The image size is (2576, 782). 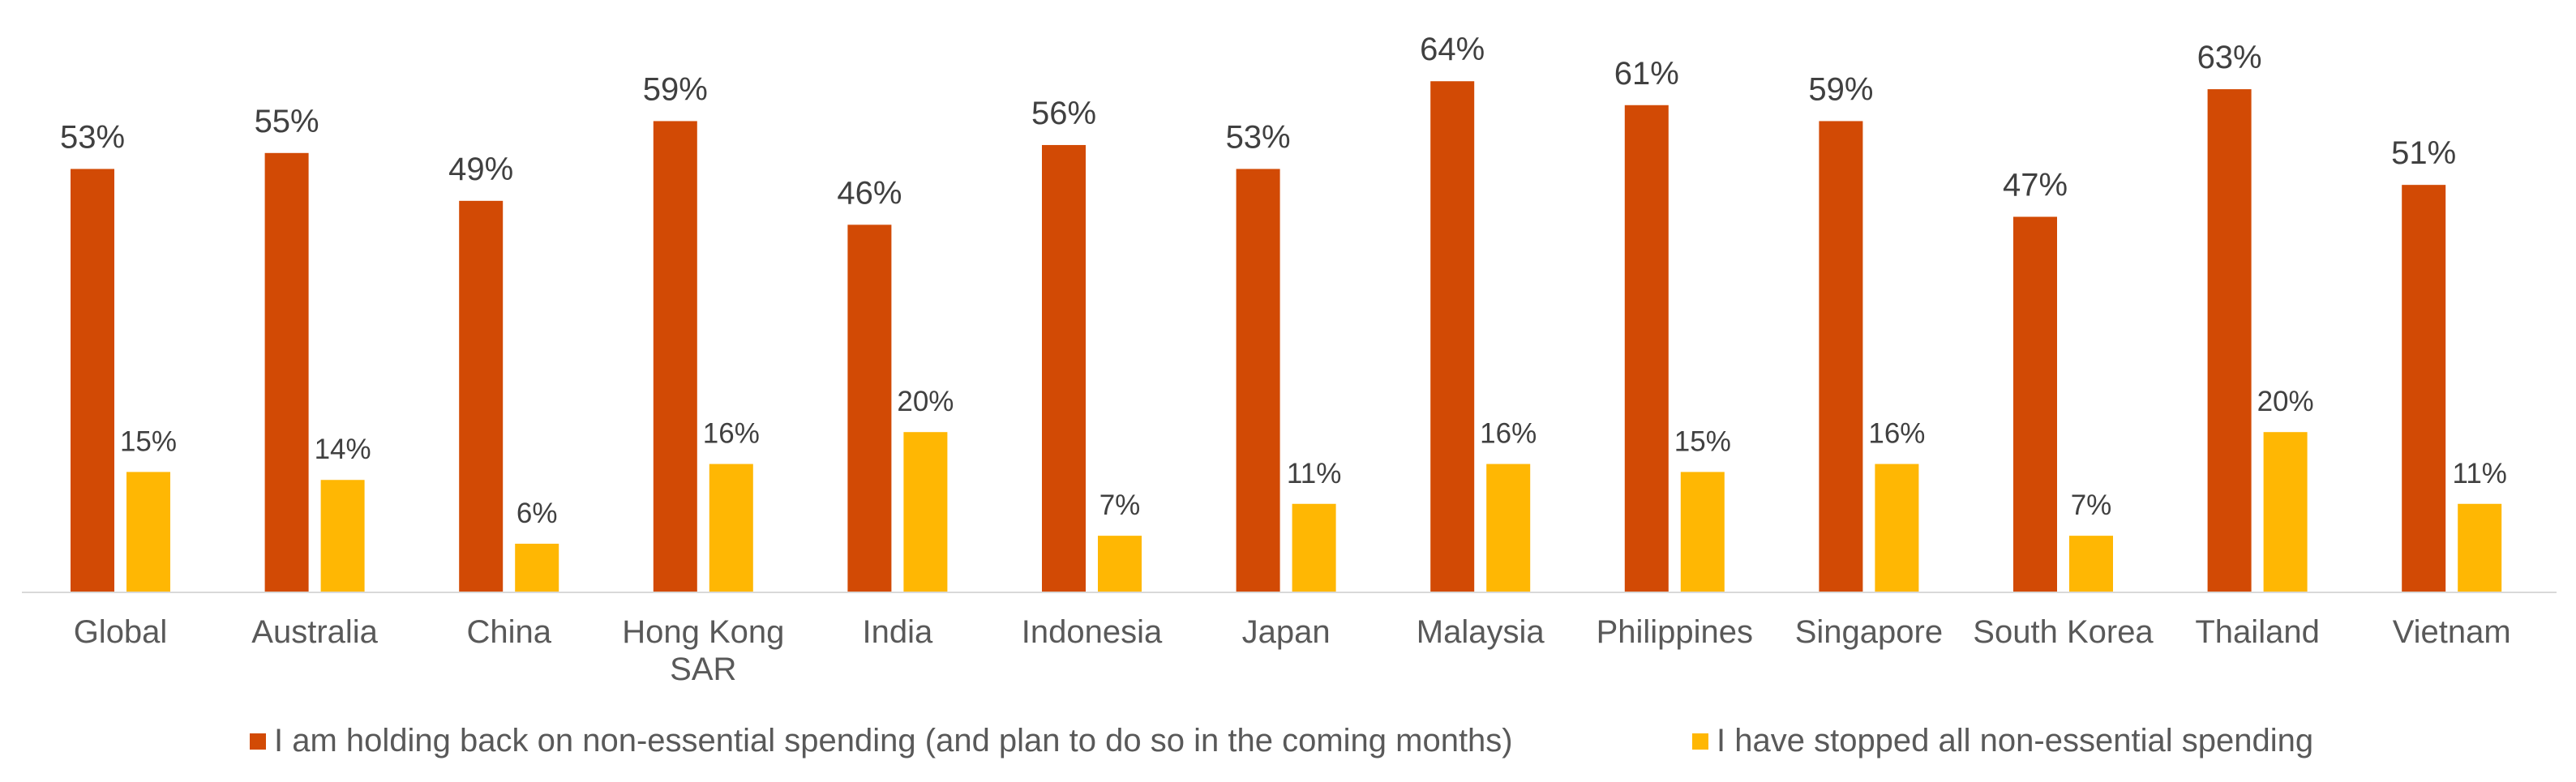 I want to click on category-label-japan: Japan, so click(x=1286, y=632).